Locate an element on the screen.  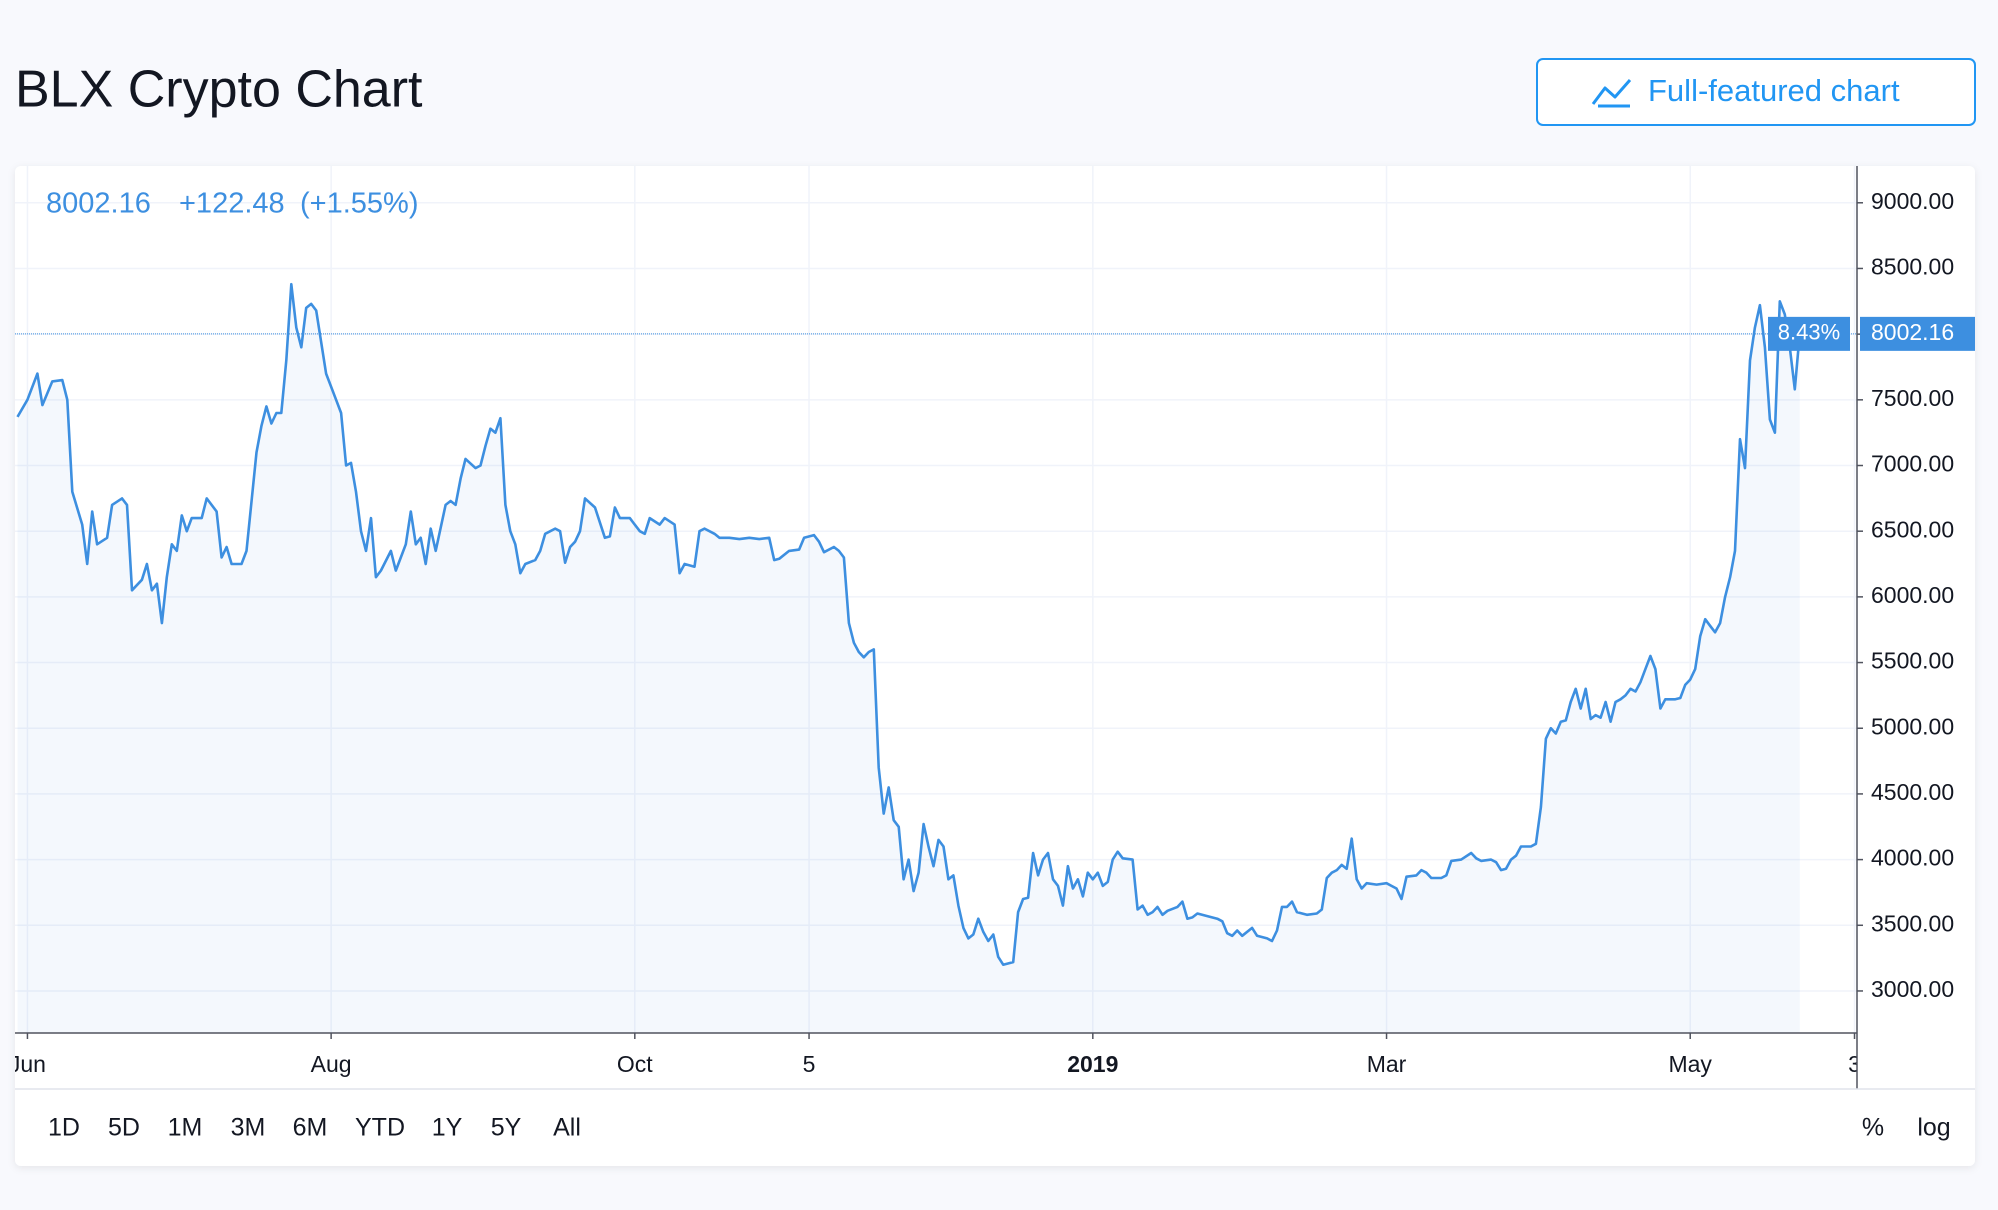
legend-change: +122.48 is located at coordinates (232, 204).